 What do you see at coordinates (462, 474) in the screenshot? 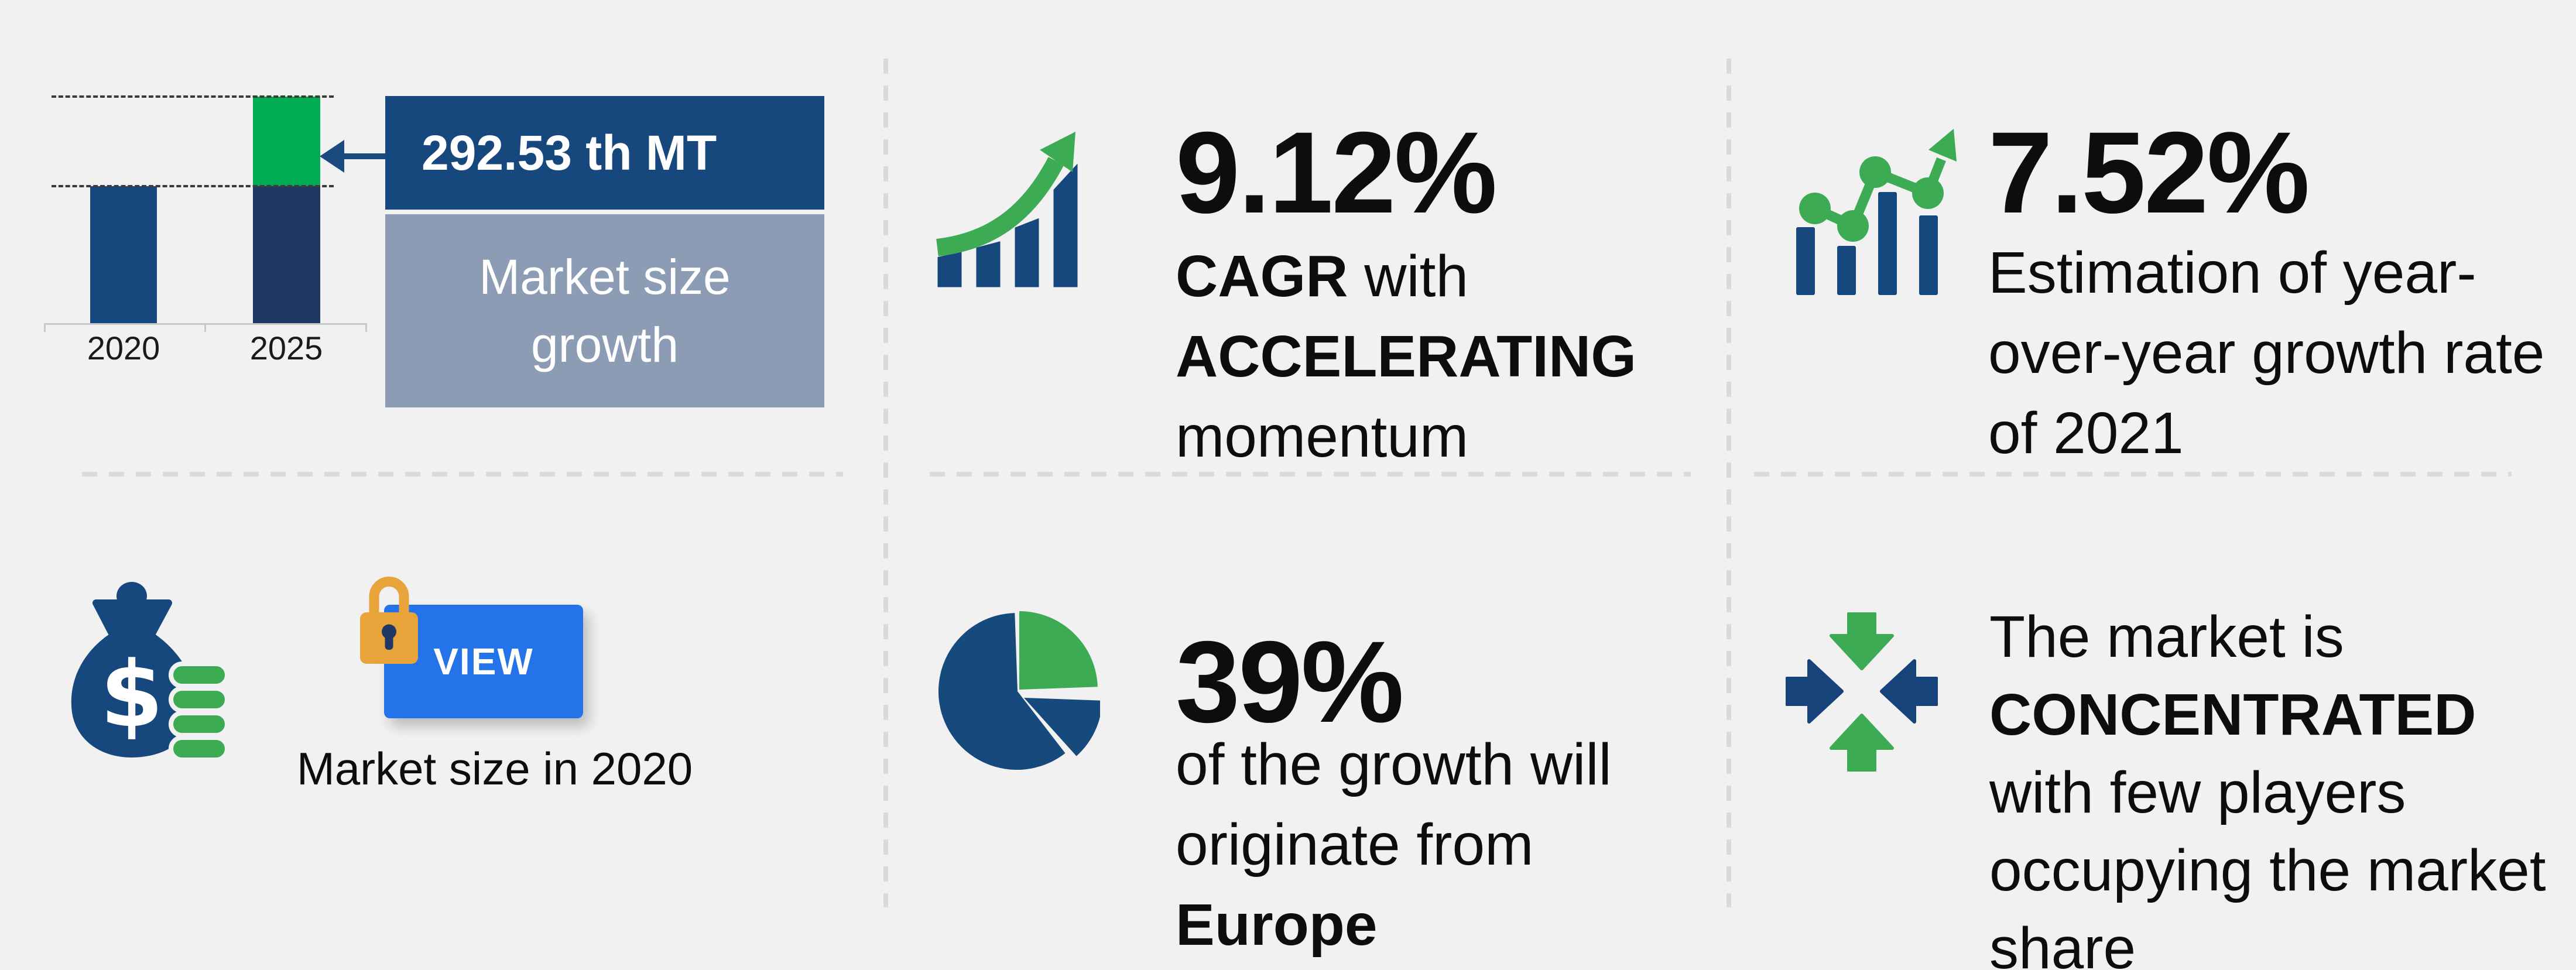
I see `divider-left` at bounding box center [462, 474].